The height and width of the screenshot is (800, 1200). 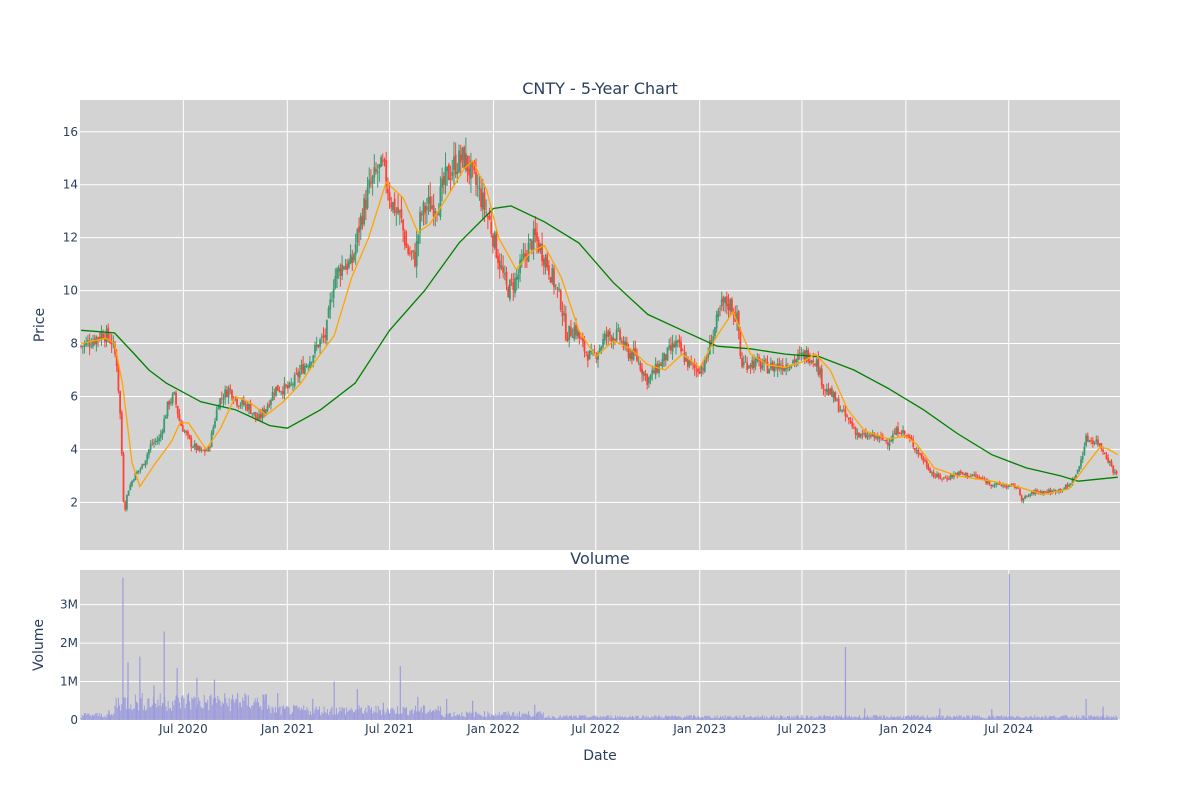 What do you see at coordinates (70, 132) in the screenshot?
I see `price-y-tick-label: 16` at bounding box center [70, 132].